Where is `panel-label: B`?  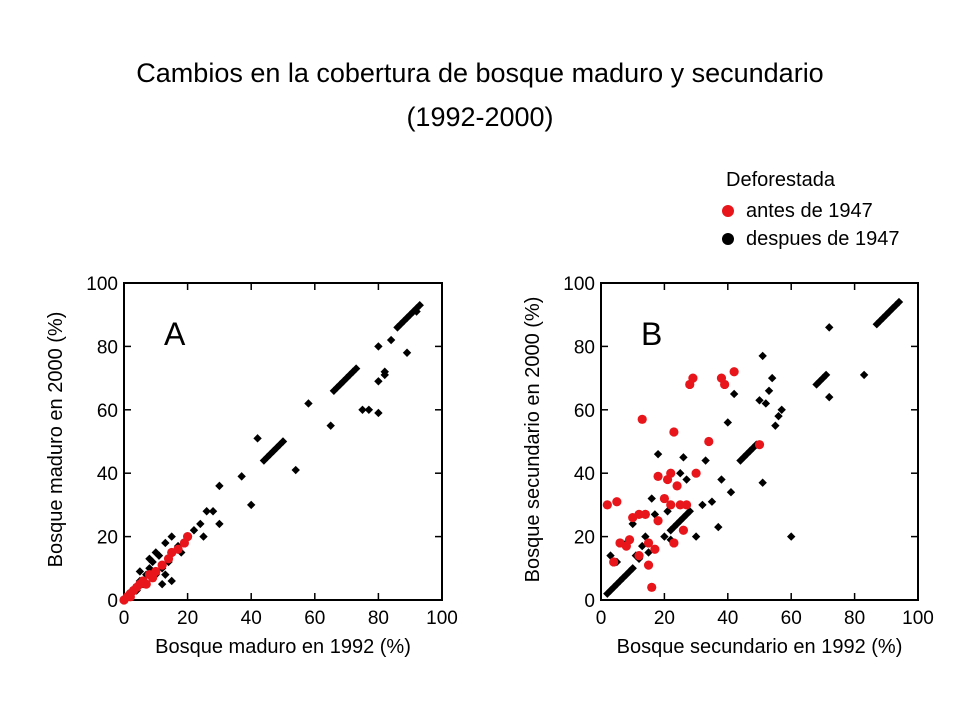
panel-label: B is located at coordinates (651, 334).